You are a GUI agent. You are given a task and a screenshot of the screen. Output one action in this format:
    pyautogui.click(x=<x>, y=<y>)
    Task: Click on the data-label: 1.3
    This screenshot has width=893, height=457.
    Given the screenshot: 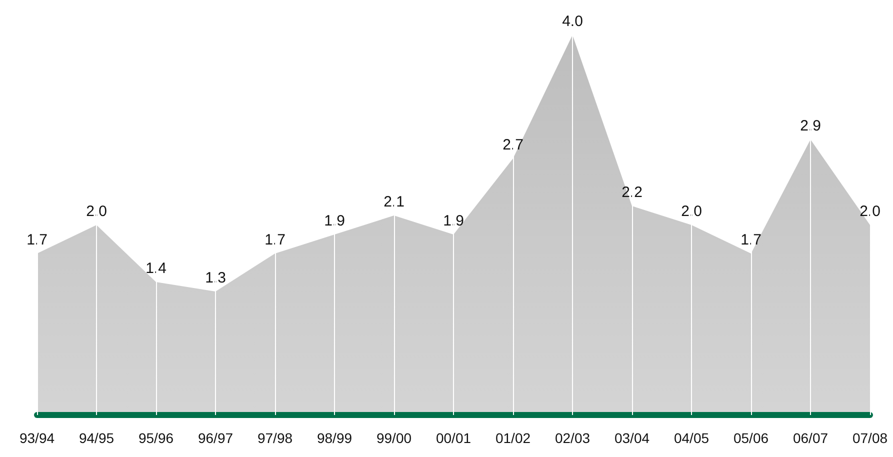 What is the action you would take?
    pyautogui.click(x=215, y=278)
    